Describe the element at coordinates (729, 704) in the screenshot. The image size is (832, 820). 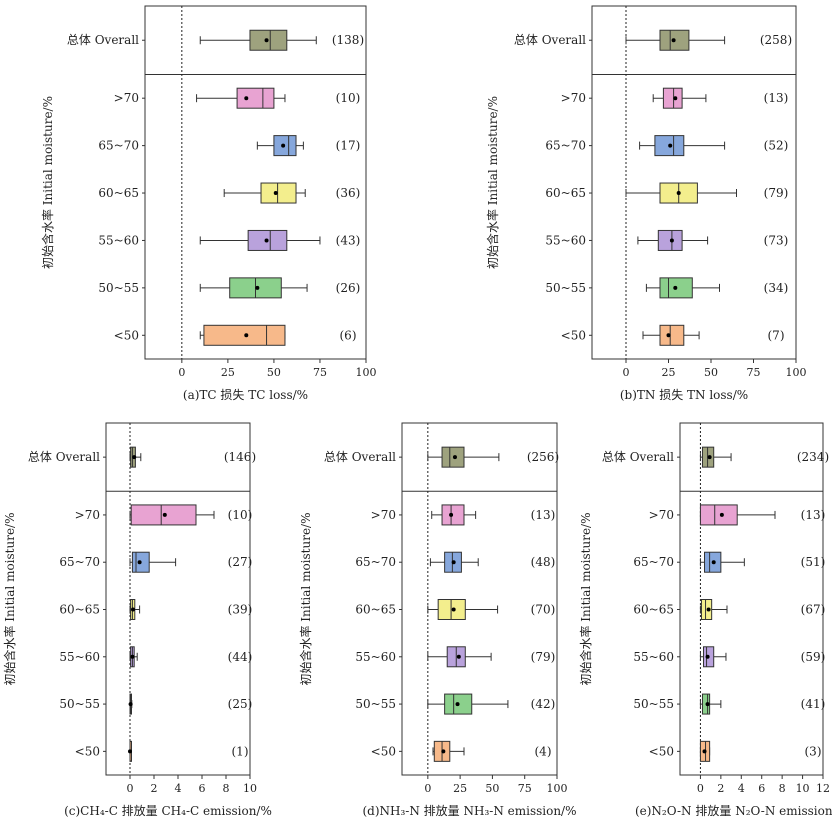
I see `box-row-5: 50~55 (41)` at that location.